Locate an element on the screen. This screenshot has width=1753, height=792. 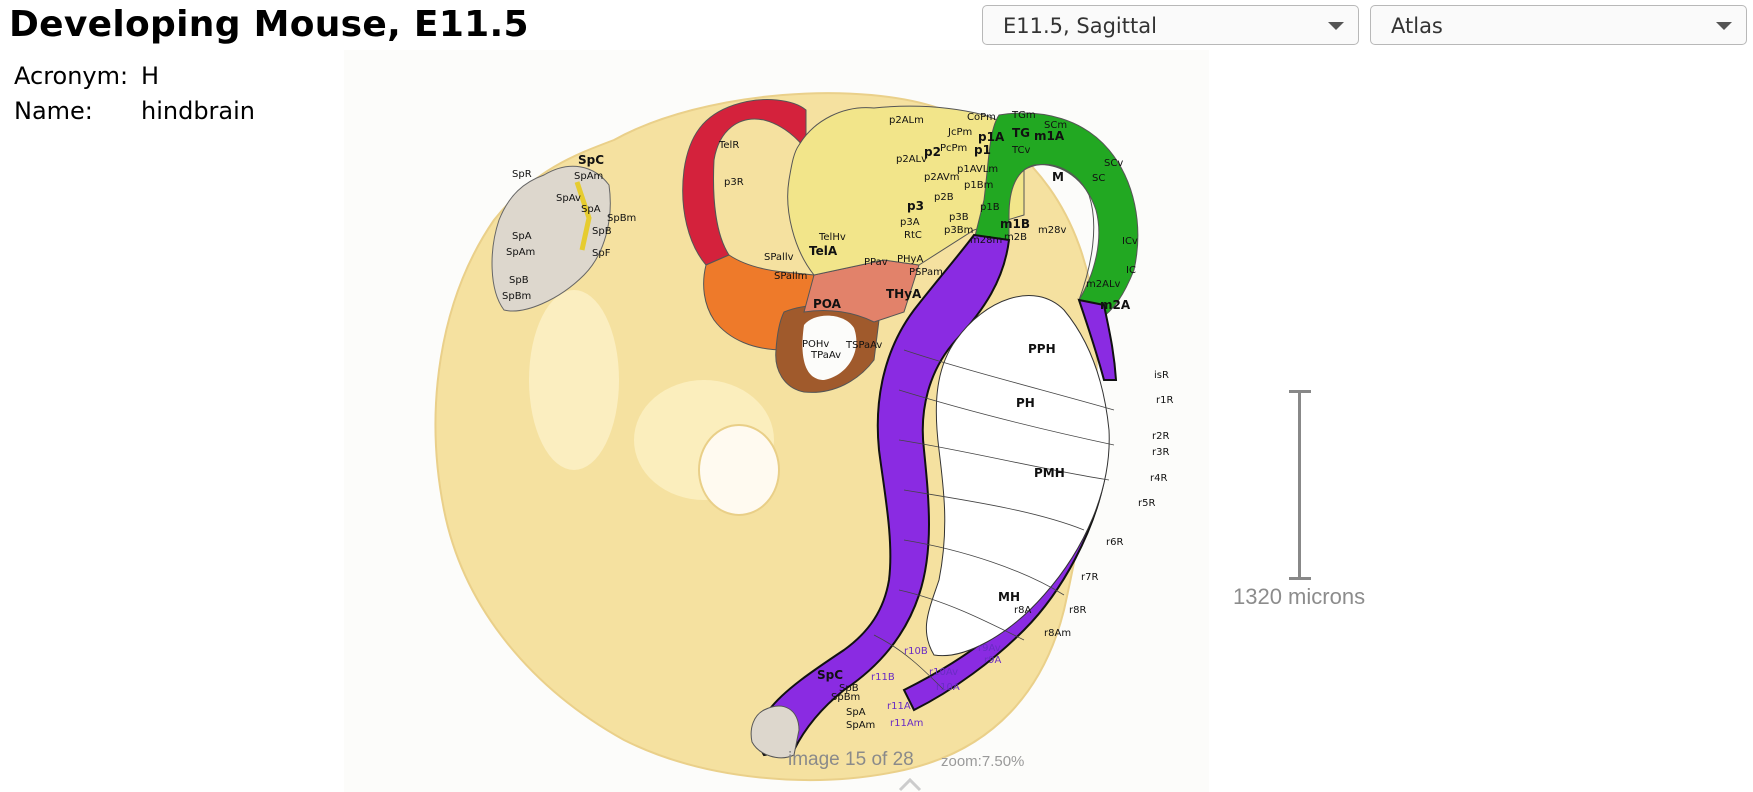
svg-text: r11A is located at coordinates (899, 706).